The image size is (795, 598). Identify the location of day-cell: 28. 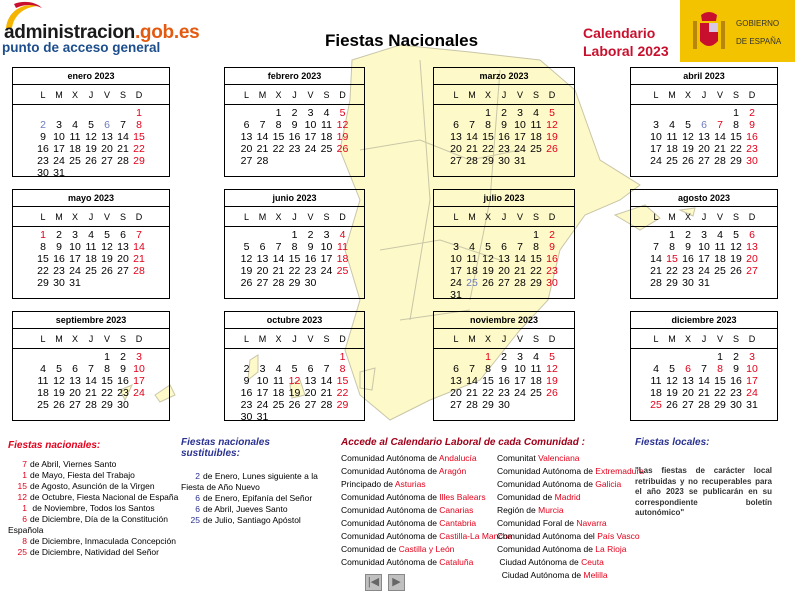
(123, 161).